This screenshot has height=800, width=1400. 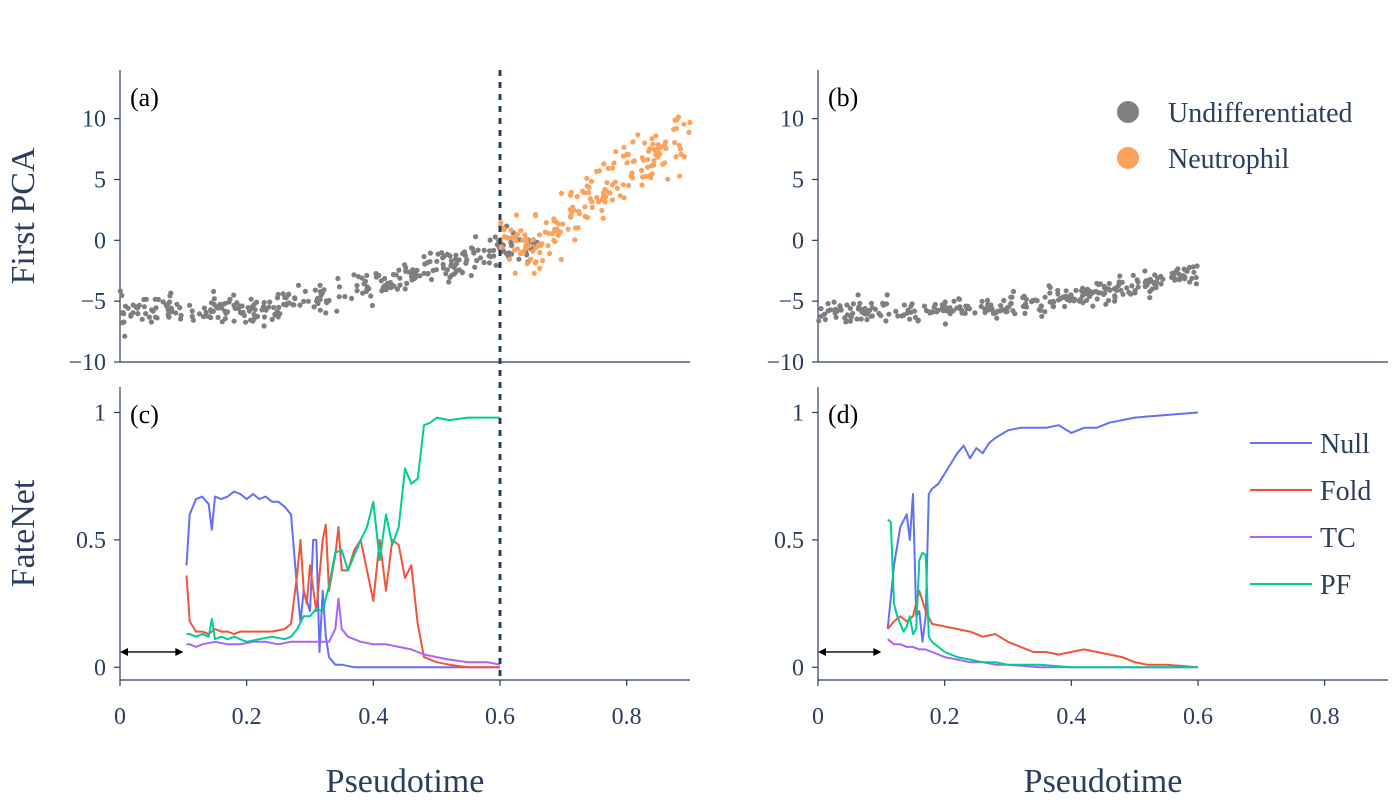 What do you see at coordinates (144, 97) in the screenshot?
I see `panel-label: (a)` at bounding box center [144, 97].